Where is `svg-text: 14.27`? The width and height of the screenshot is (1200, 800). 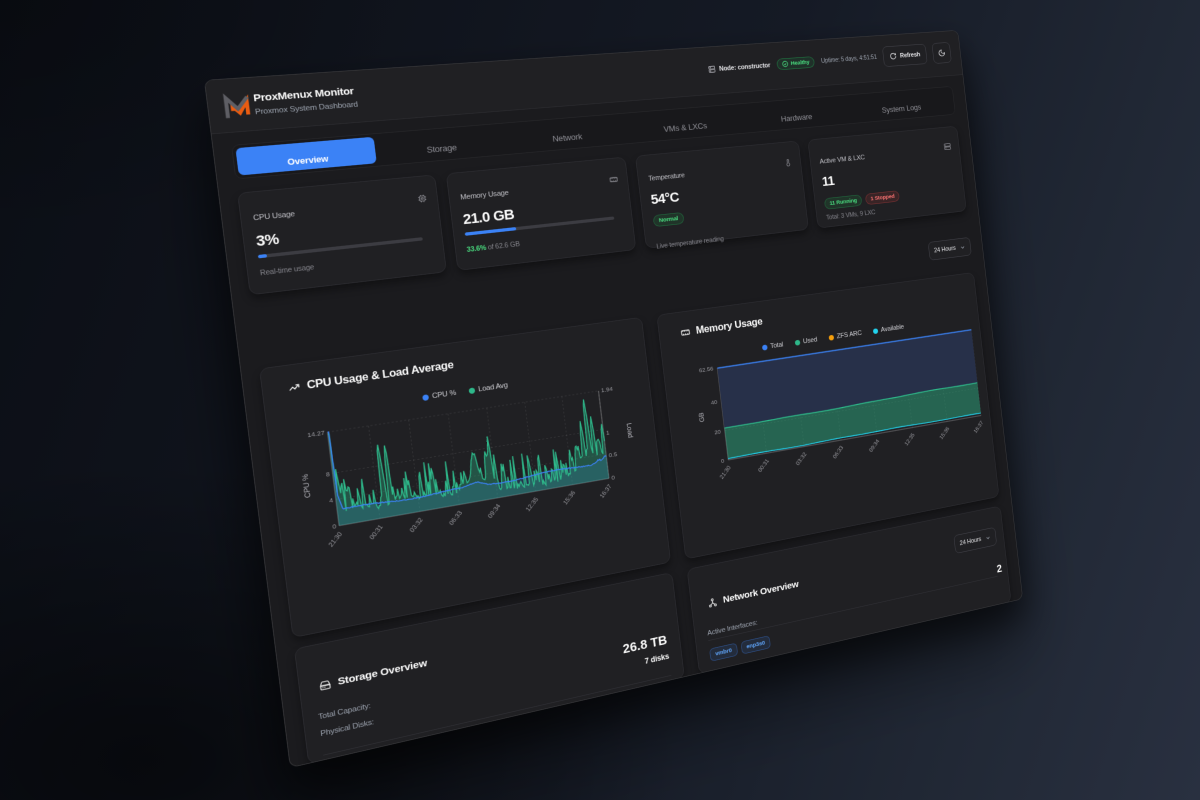
svg-text: 14.27 is located at coordinates (316, 435).